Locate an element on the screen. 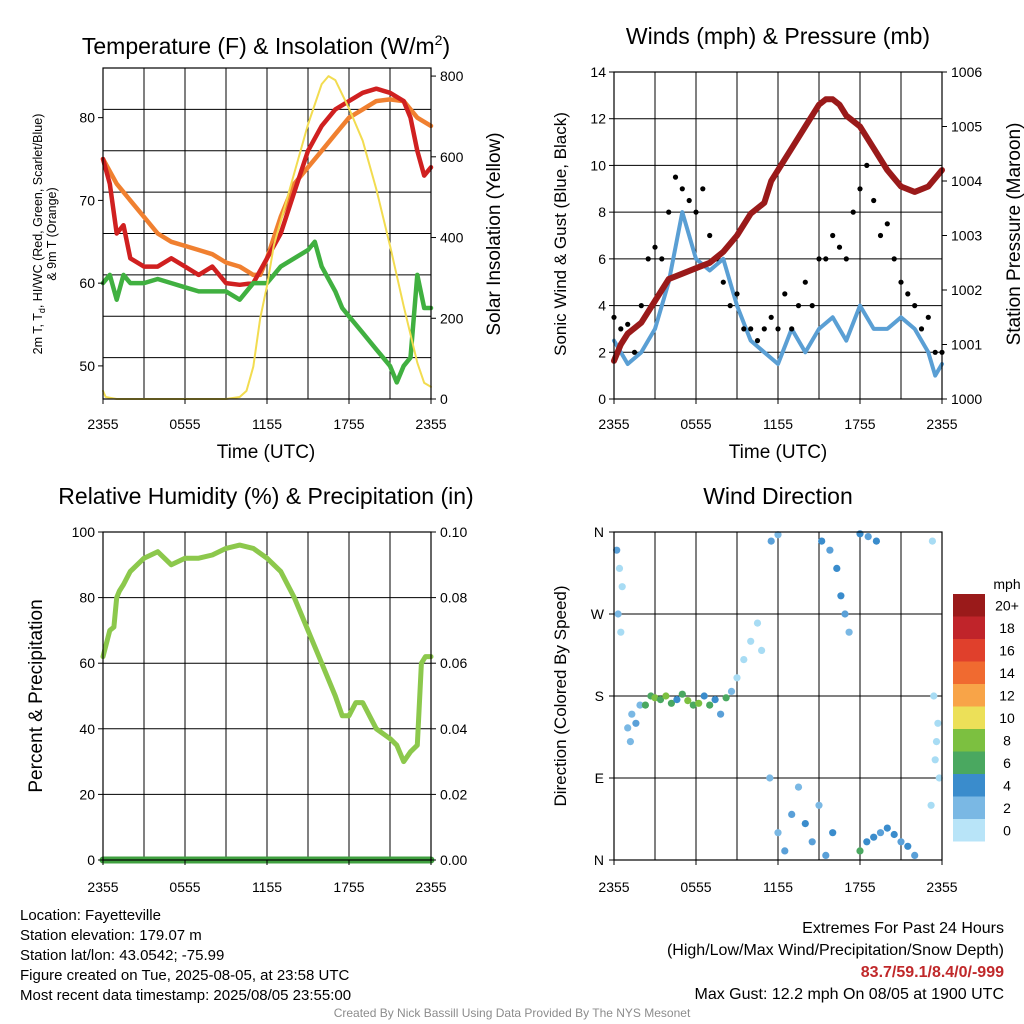  y-tick-label: 100 is located at coordinates (84, 532).